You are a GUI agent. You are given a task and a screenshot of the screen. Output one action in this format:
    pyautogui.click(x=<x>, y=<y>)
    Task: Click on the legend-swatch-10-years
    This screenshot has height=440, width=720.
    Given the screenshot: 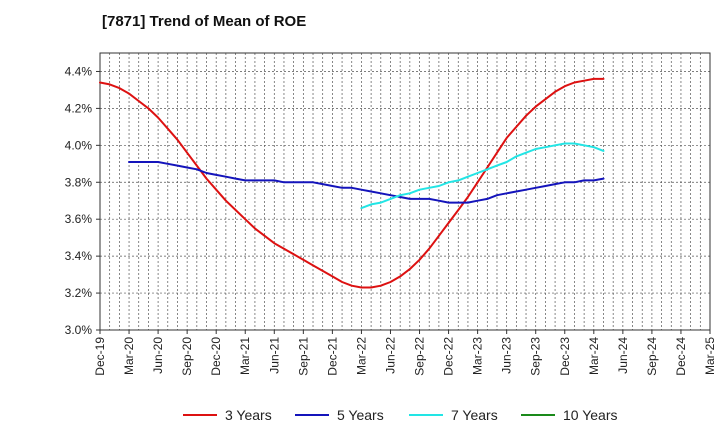 What is the action you would take?
    pyautogui.click(x=538, y=415)
    